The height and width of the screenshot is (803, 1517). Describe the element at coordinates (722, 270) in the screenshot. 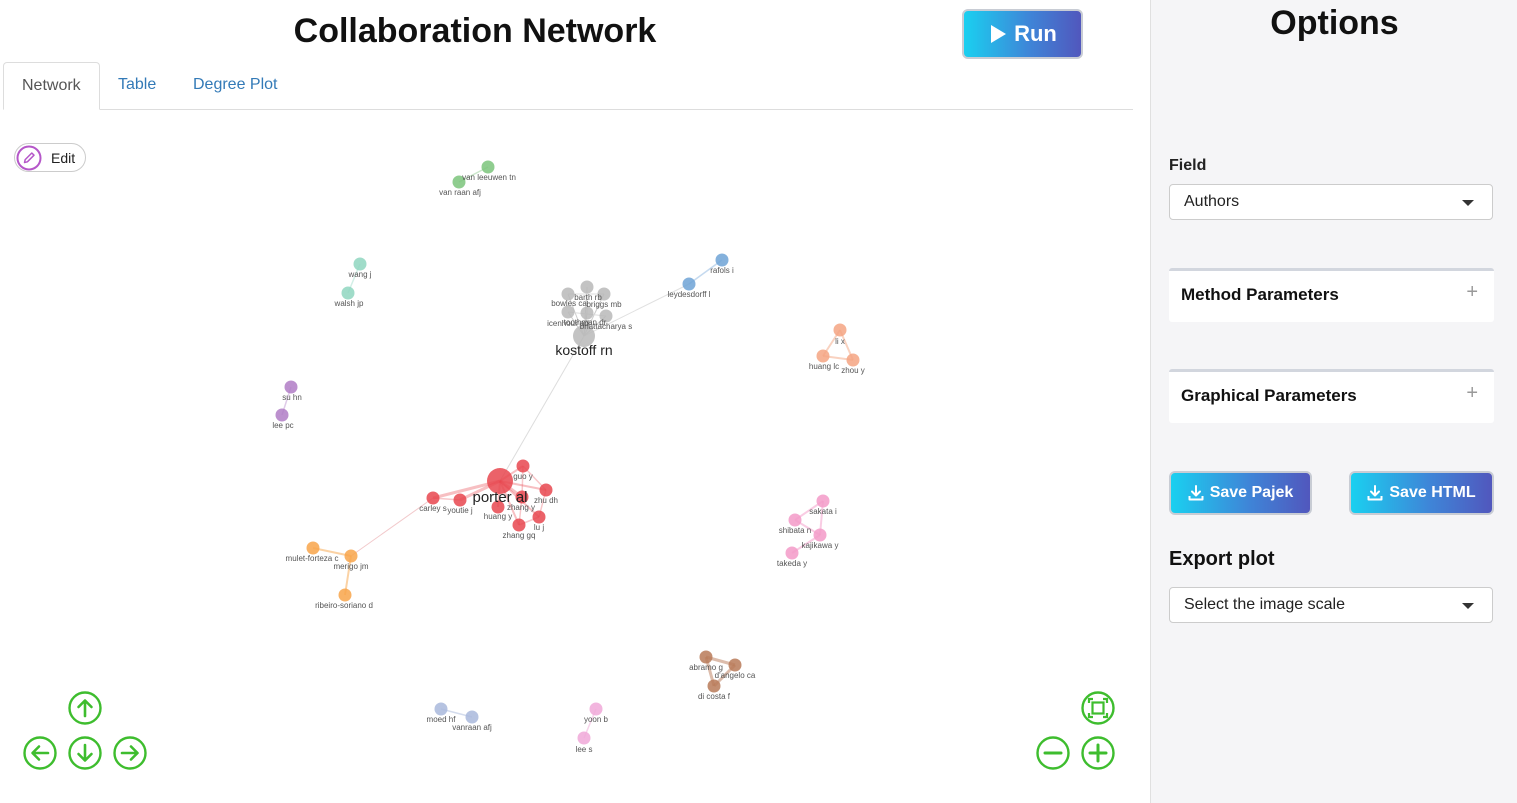

I see `node-label: rafols i` at that location.